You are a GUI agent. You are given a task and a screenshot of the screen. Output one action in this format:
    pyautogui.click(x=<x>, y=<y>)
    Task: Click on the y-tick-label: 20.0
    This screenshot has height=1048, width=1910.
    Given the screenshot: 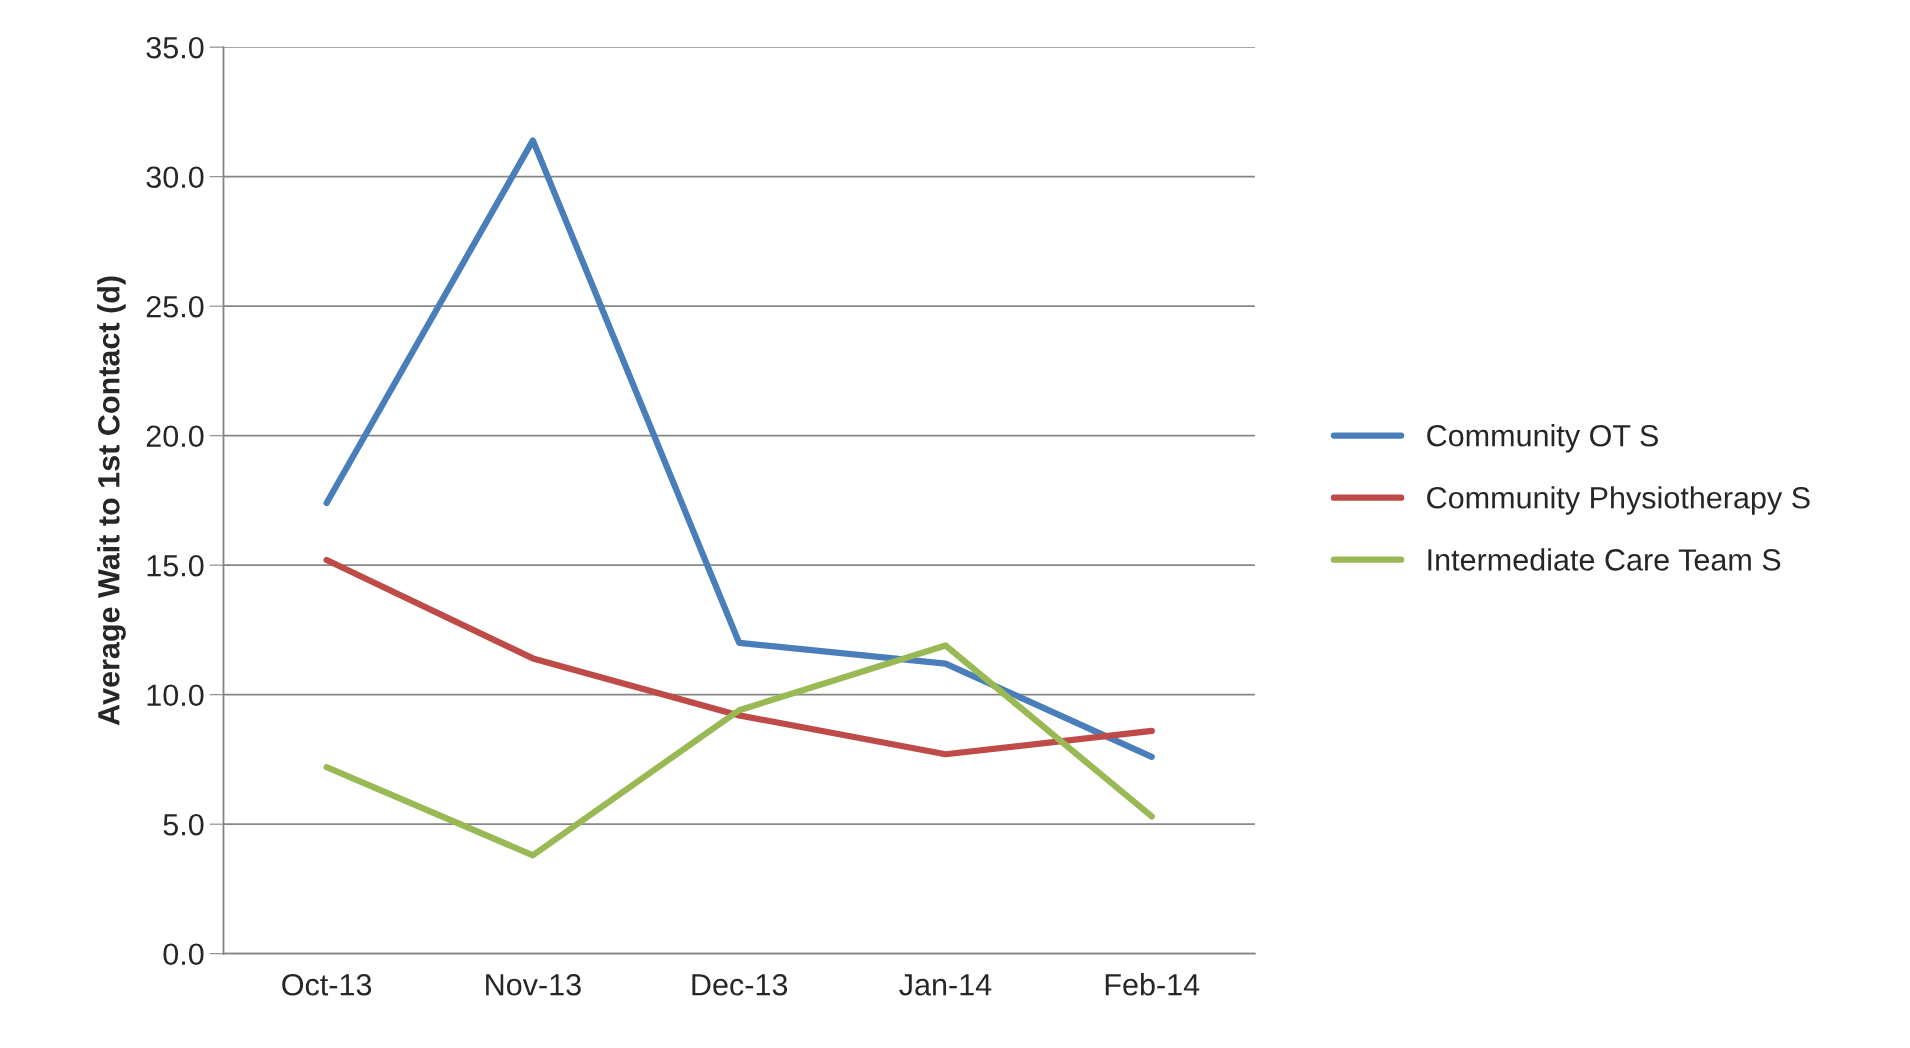 What is the action you would take?
    pyautogui.click(x=175, y=436)
    